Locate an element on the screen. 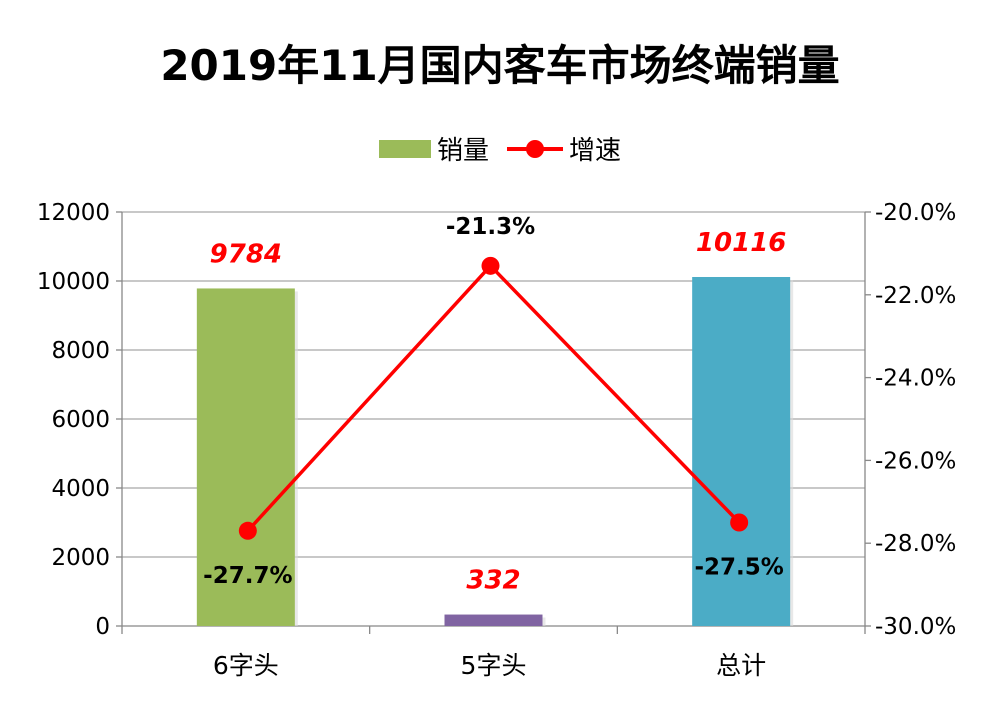 Image resolution: width=1000 pixels, height=715 pixels. legend-swatch-growth is located at coordinates (535, 149).